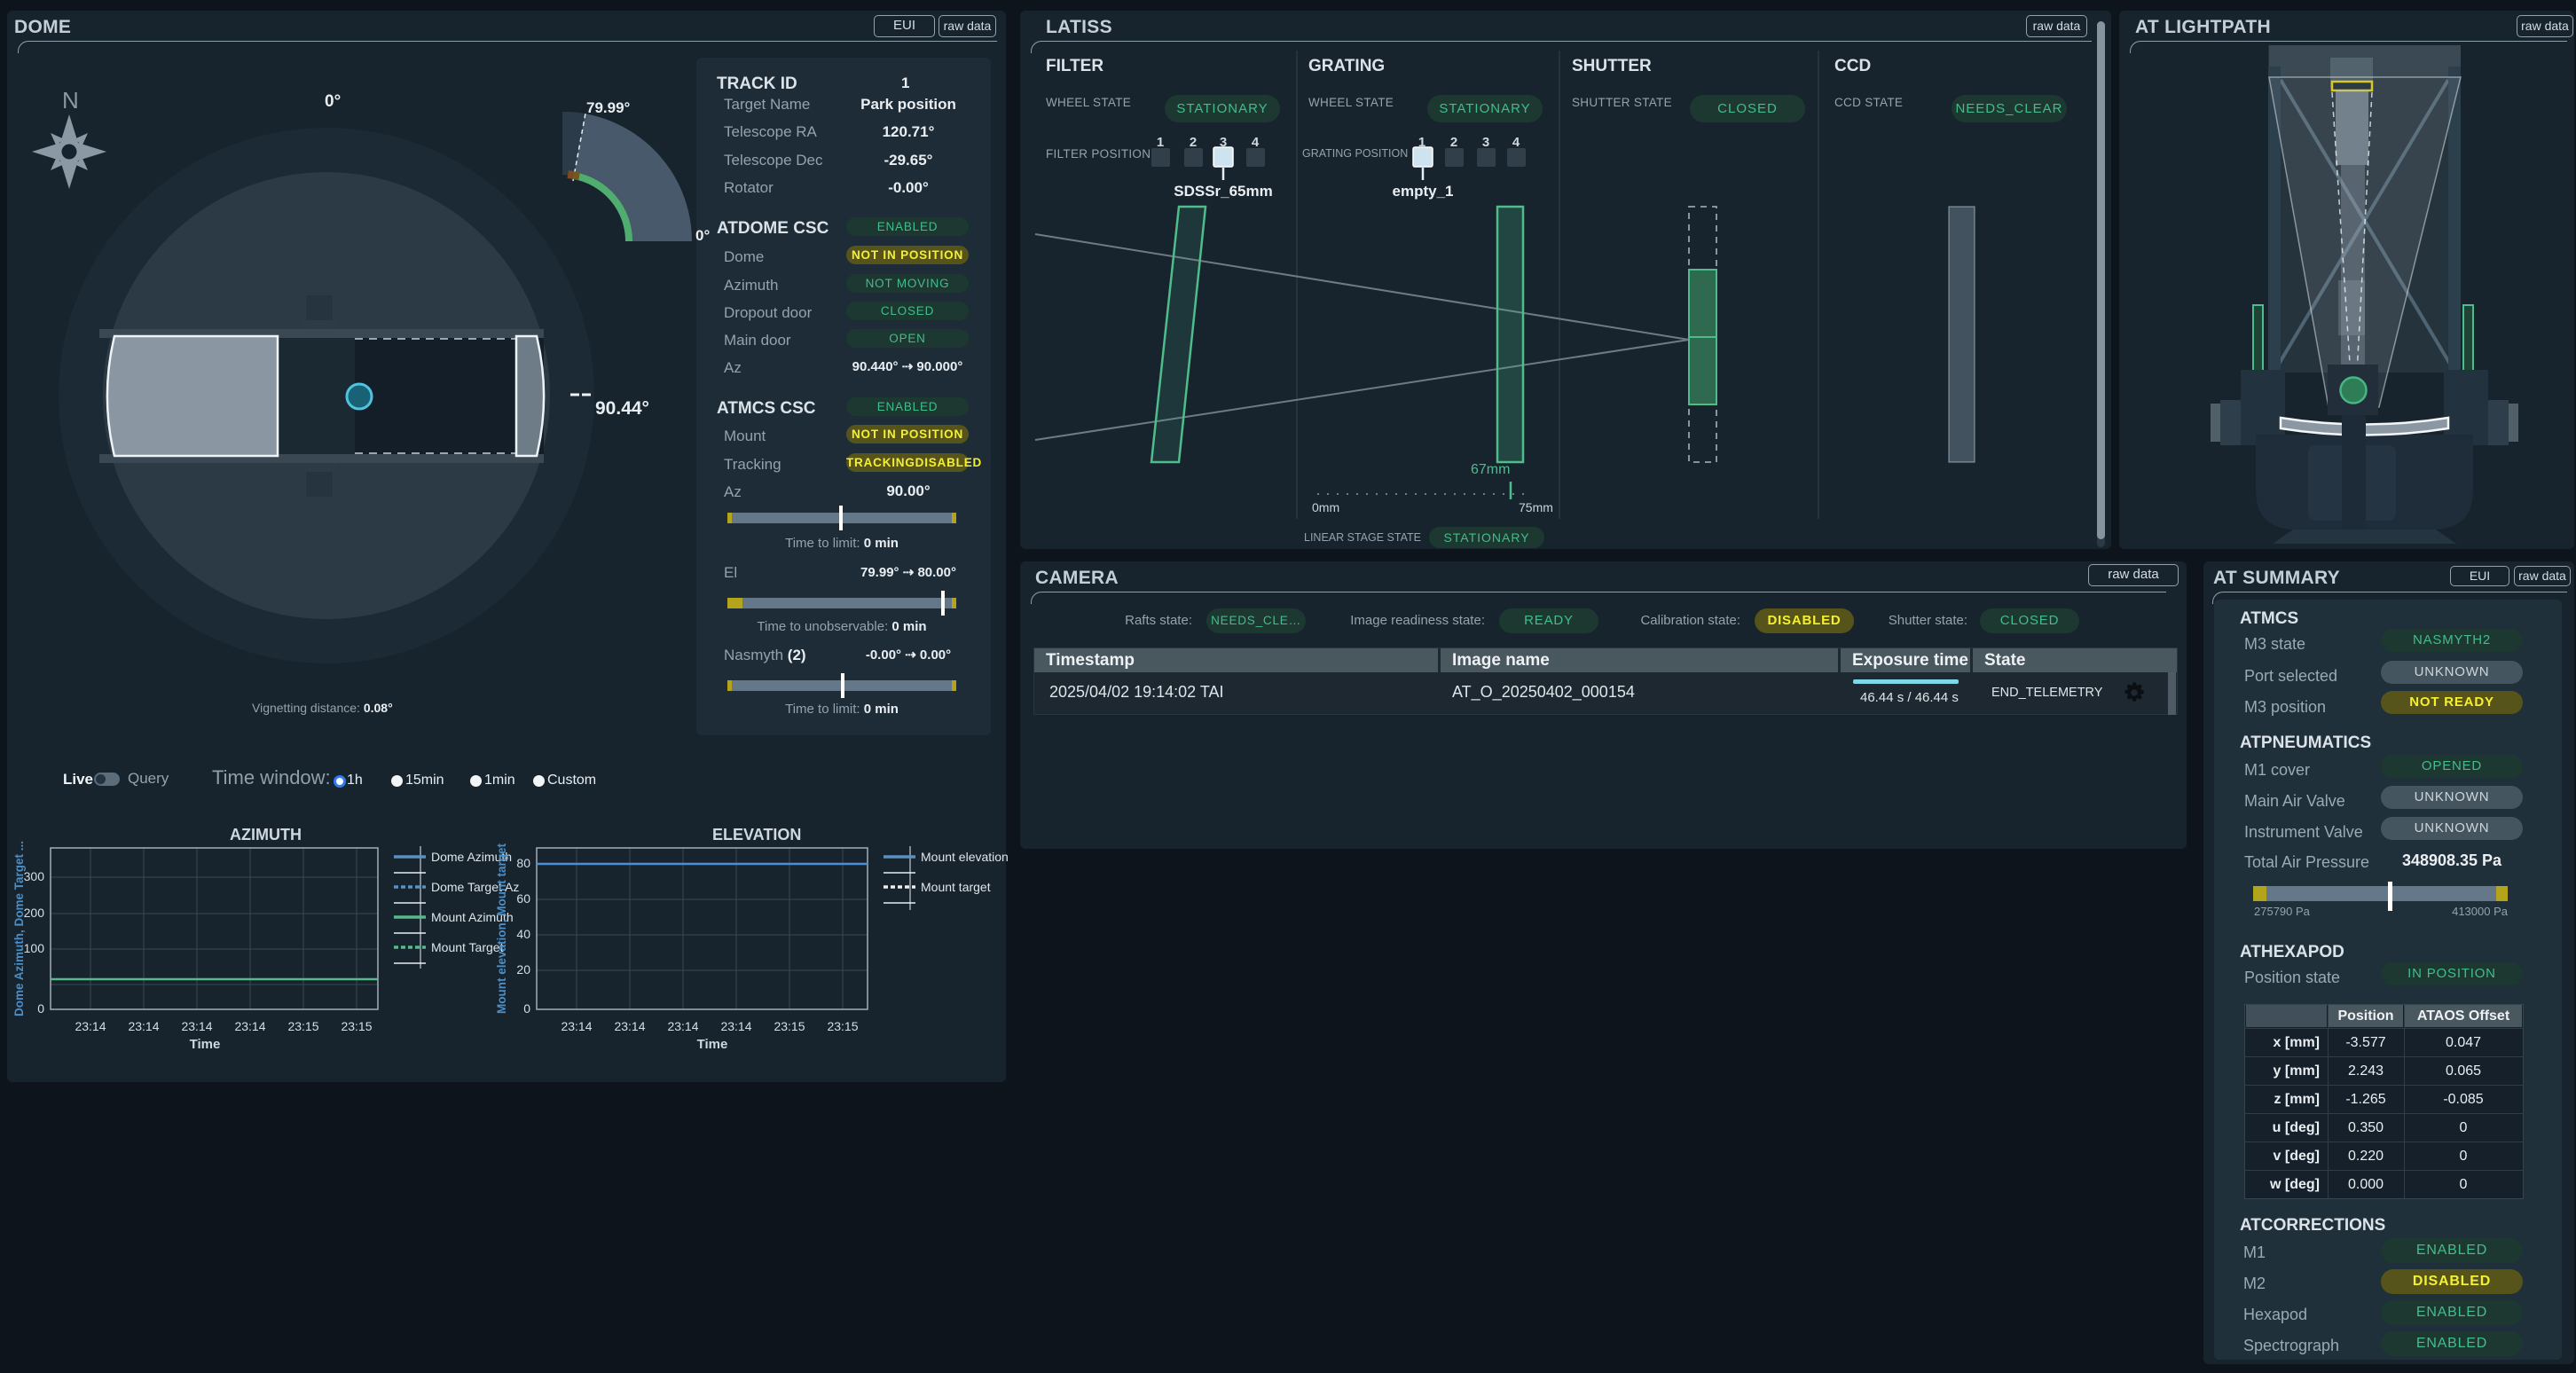 The width and height of the screenshot is (2576, 1373). What do you see at coordinates (34, 876) in the screenshot?
I see `svg-text: 300` at bounding box center [34, 876].